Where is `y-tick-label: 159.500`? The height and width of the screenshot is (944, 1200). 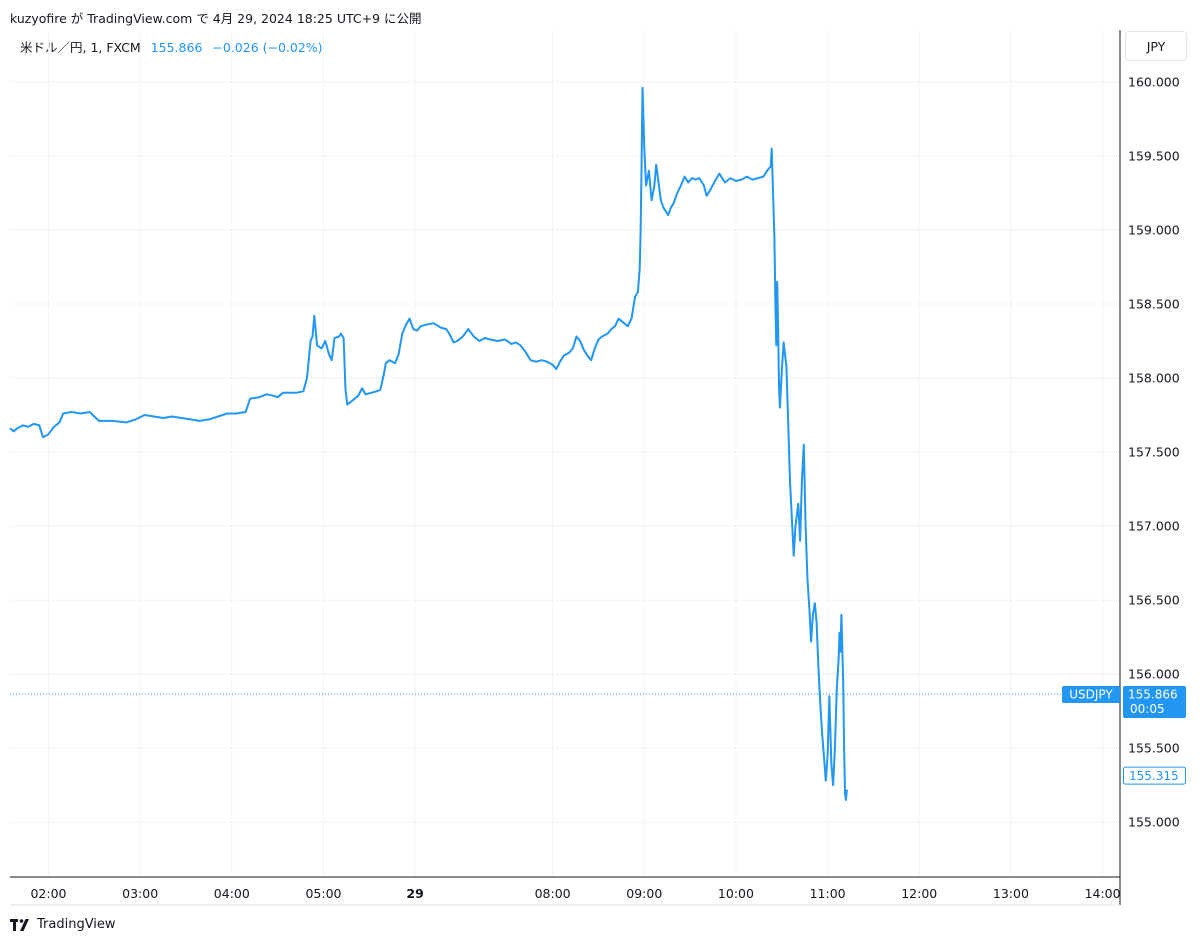 y-tick-label: 159.500 is located at coordinates (1154, 155).